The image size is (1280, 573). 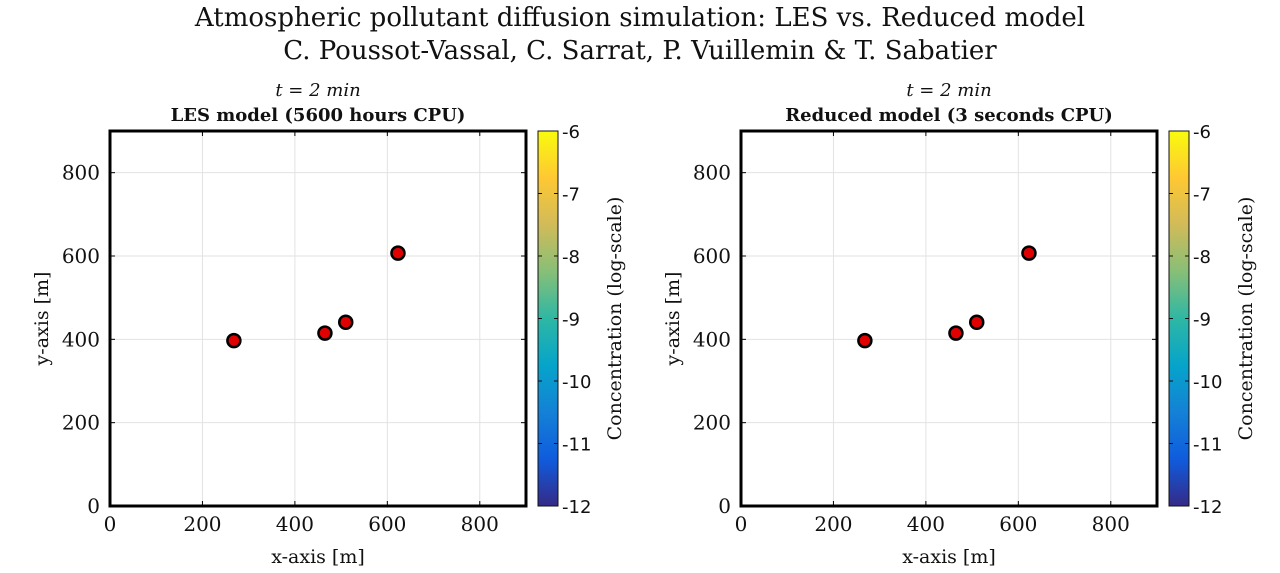 I want to click on chart-title: Reduced model (3 seconds CPU), so click(x=949, y=115).